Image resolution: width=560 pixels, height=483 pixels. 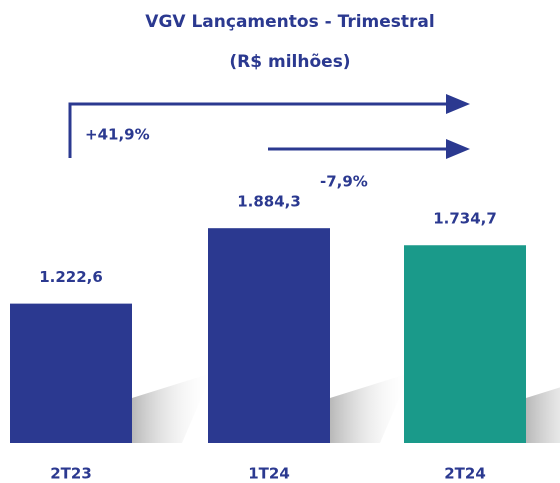 I want to click on annotation: +41,9%, so click(x=117, y=135).